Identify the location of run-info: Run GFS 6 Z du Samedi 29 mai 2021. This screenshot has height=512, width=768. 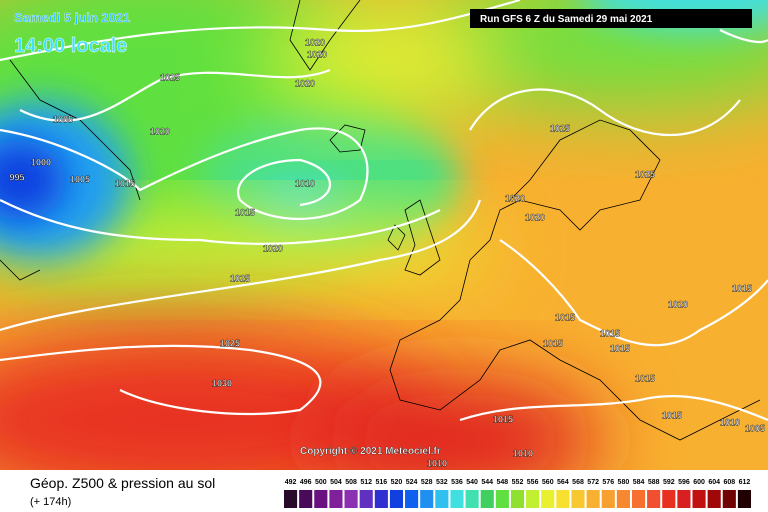
(566, 19).